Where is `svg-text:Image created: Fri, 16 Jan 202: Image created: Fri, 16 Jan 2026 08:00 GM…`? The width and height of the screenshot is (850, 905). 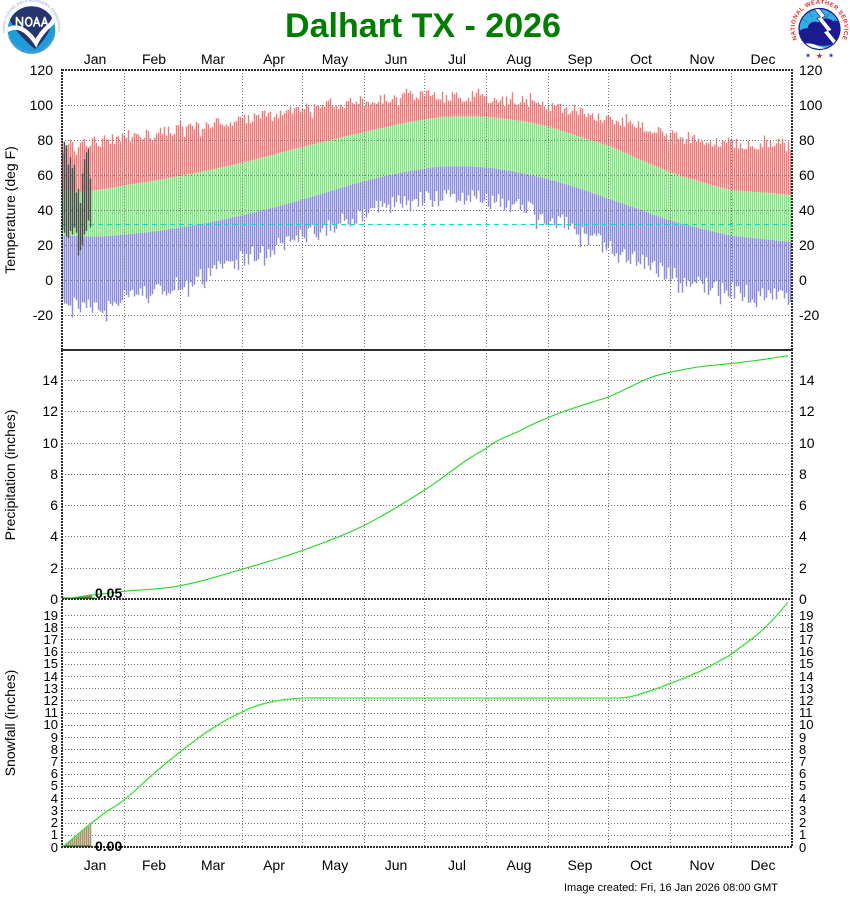
svg-text:Image created: Fri, 16 Jan 202: Image created: Fri, 16 Jan 2026 08:00 GM… is located at coordinates (671, 888).